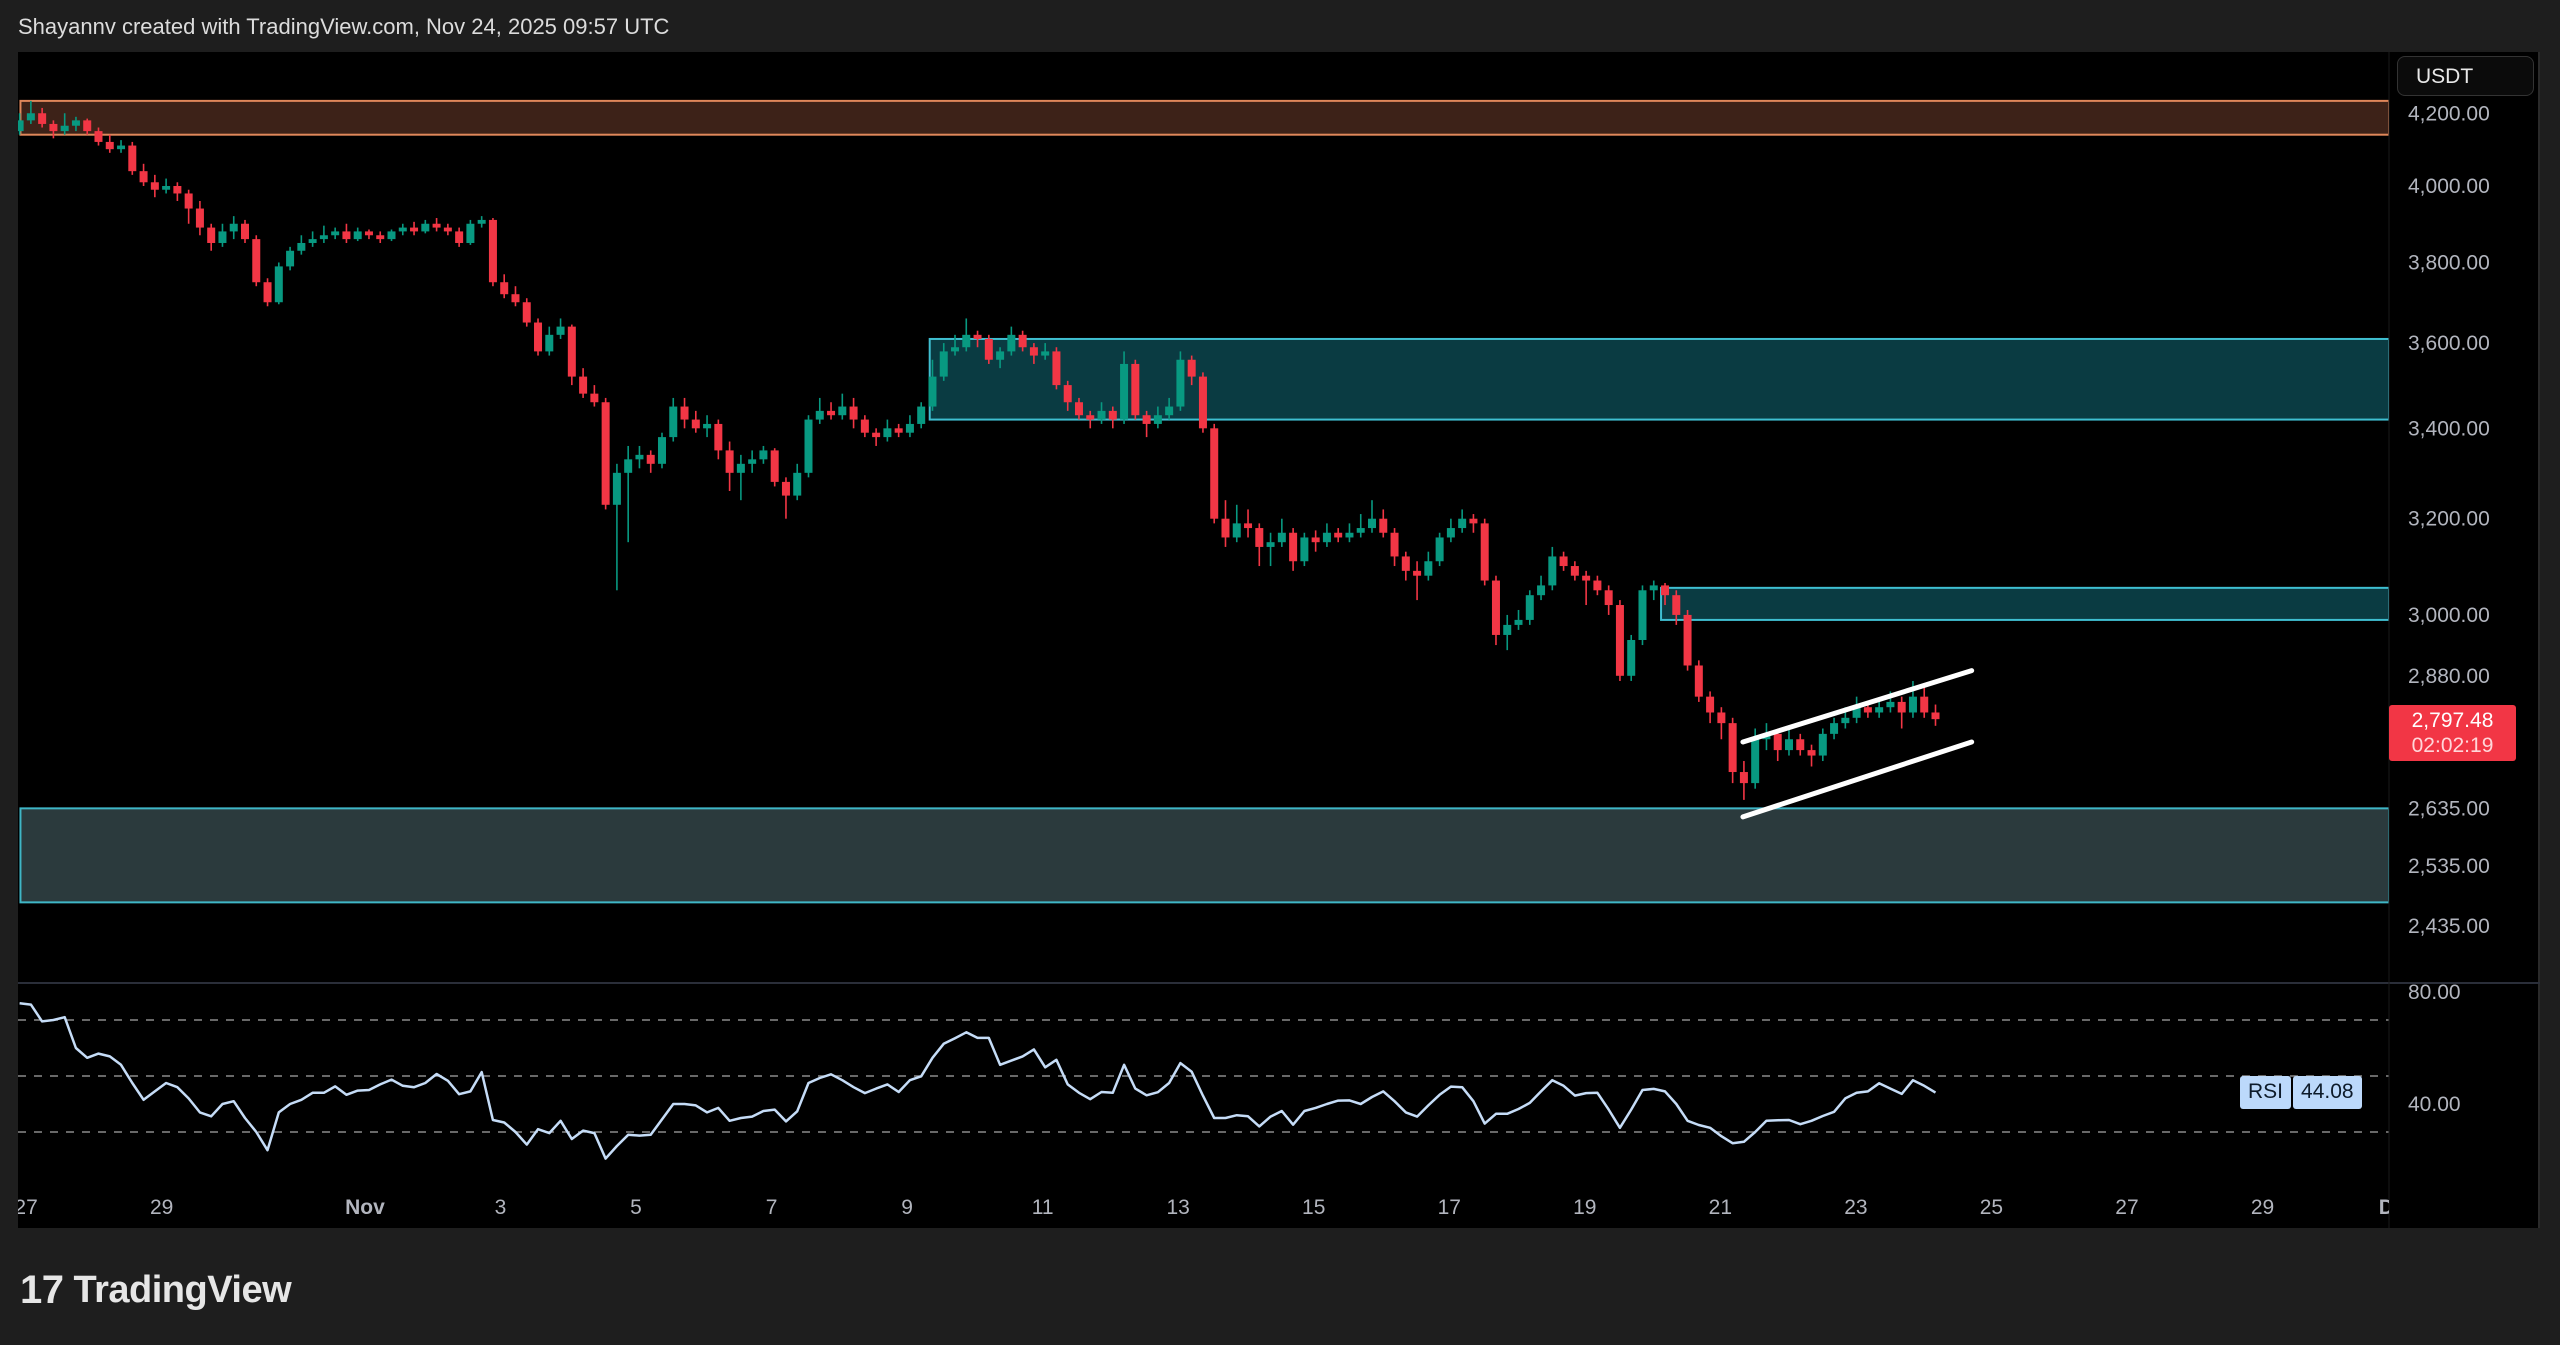  What do you see at coordinates (772, 1207) in the screenshot?
I see `time-axis-label: 7` at bounding box center [772, 1207].